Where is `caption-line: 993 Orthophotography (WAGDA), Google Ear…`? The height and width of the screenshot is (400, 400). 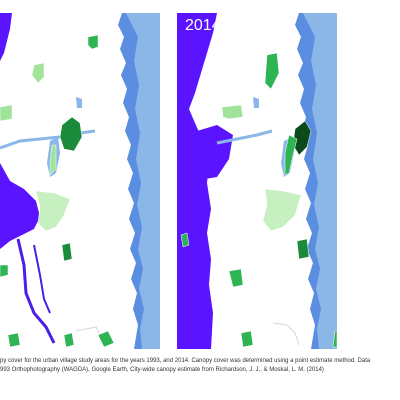 caption-line: 993 Orthophotography (WAGDA), Google Ear… is located at coordinates (162, 370).